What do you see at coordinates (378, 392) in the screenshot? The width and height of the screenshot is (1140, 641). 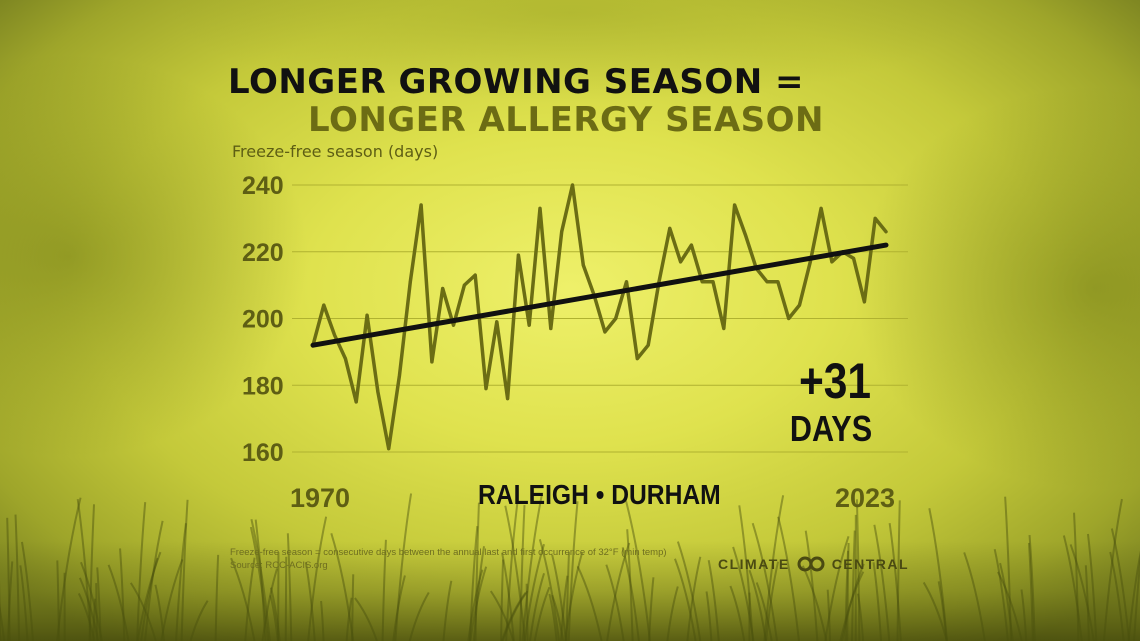 I see `data-point-1976` at bounding box center [378, 392].